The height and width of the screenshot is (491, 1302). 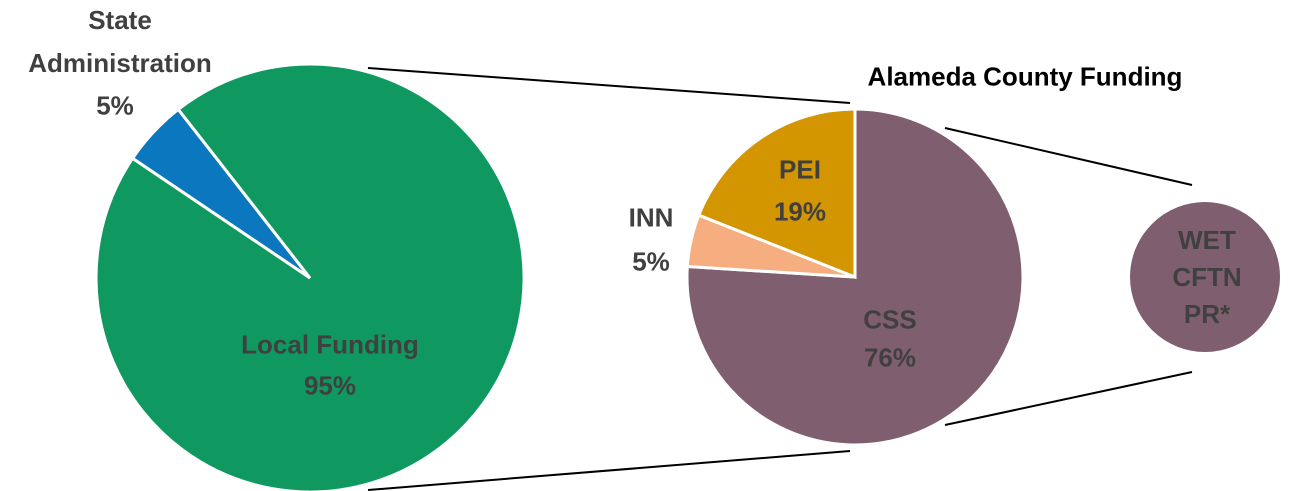 What do you see at coordinates (120, 41) in the screenshot?
I see `category-label: State Administration` at bounding box center [120, 41].